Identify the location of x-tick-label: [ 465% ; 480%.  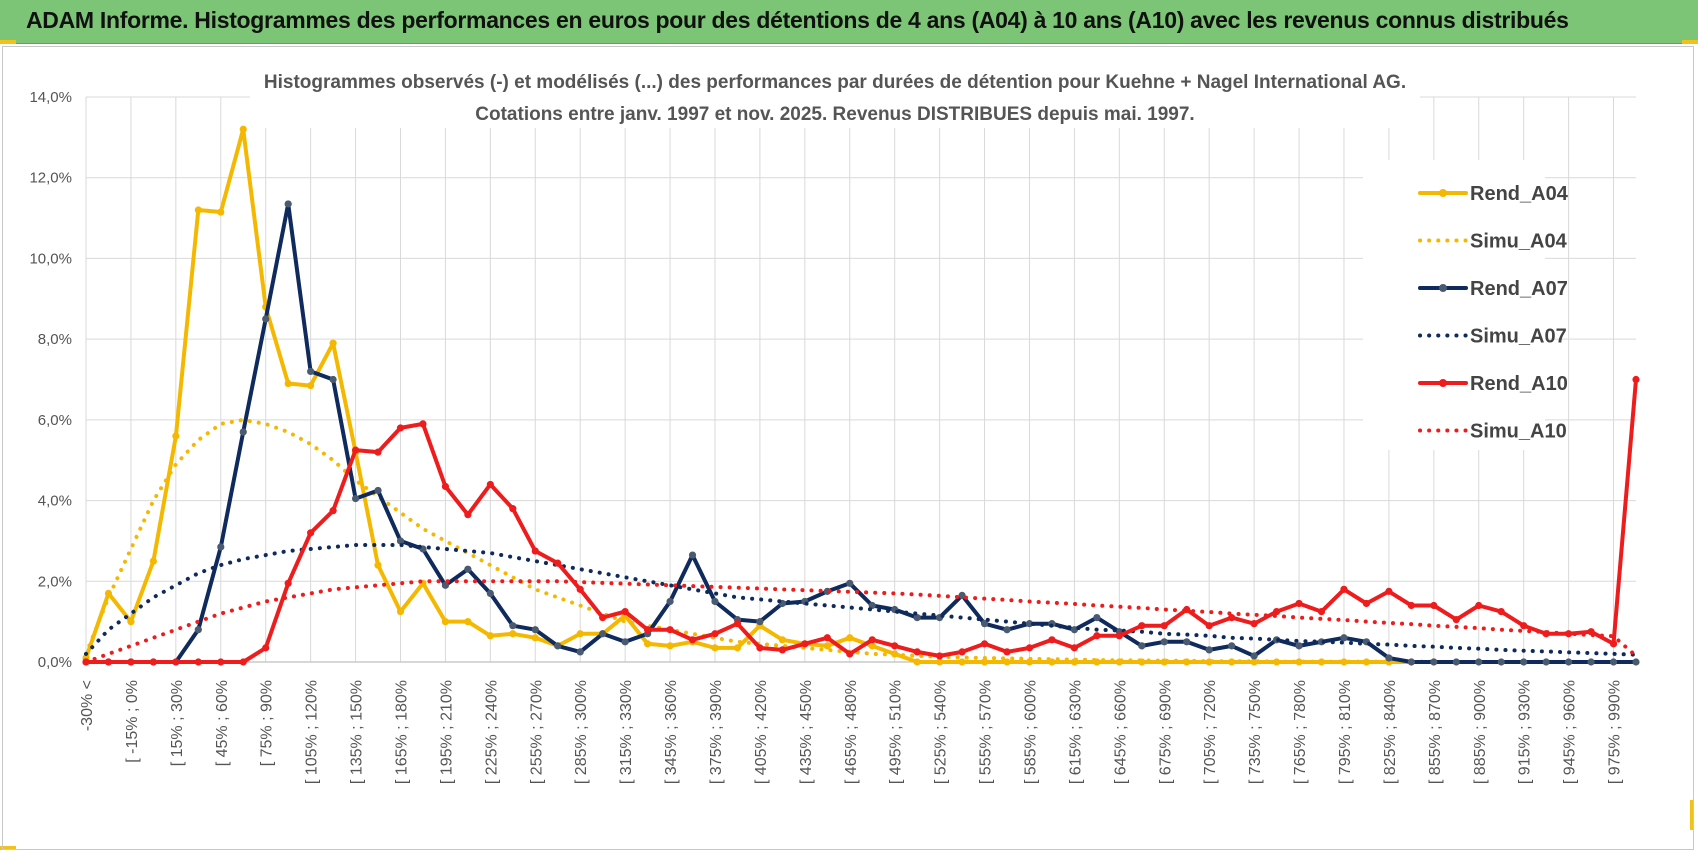
(851, 732).